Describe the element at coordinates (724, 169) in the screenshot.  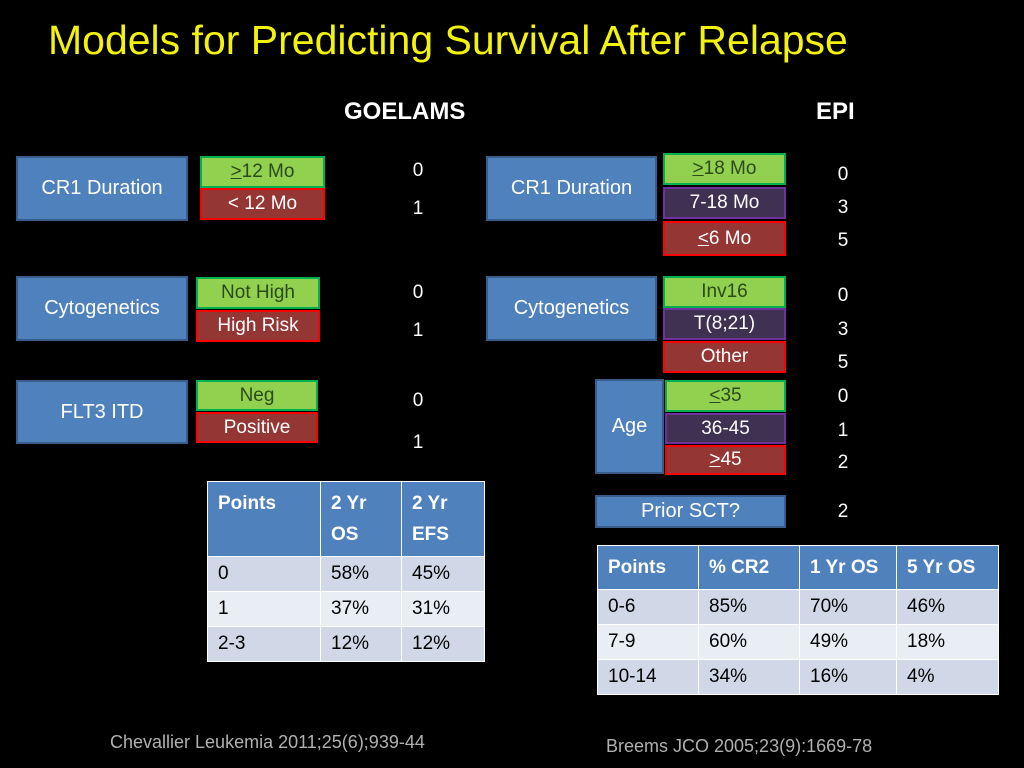
I see `epi-cr1-option-0: > 18 Mo` at that location.